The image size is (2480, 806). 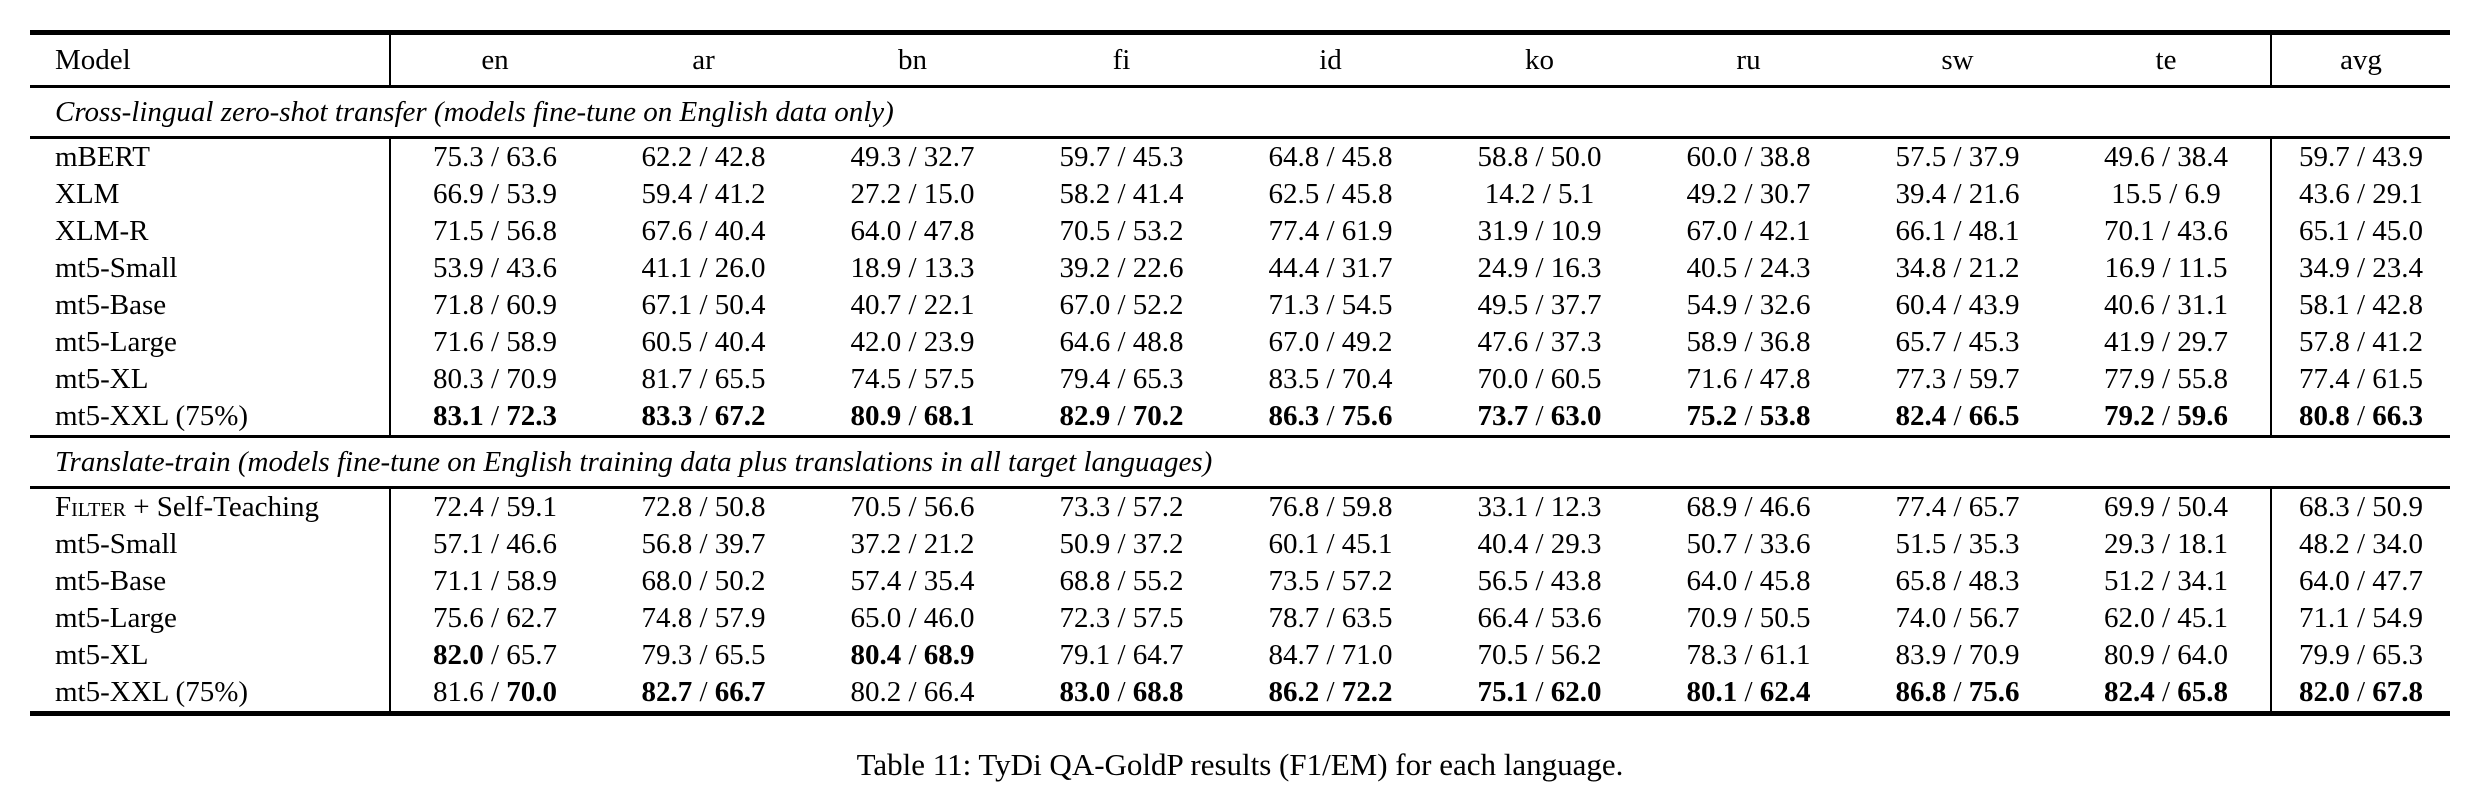 What do you see at coordinates (703, 416) in the screenshot?
I see `score-cell: 83.3 / 67.2` at bounding box center [703, 416].